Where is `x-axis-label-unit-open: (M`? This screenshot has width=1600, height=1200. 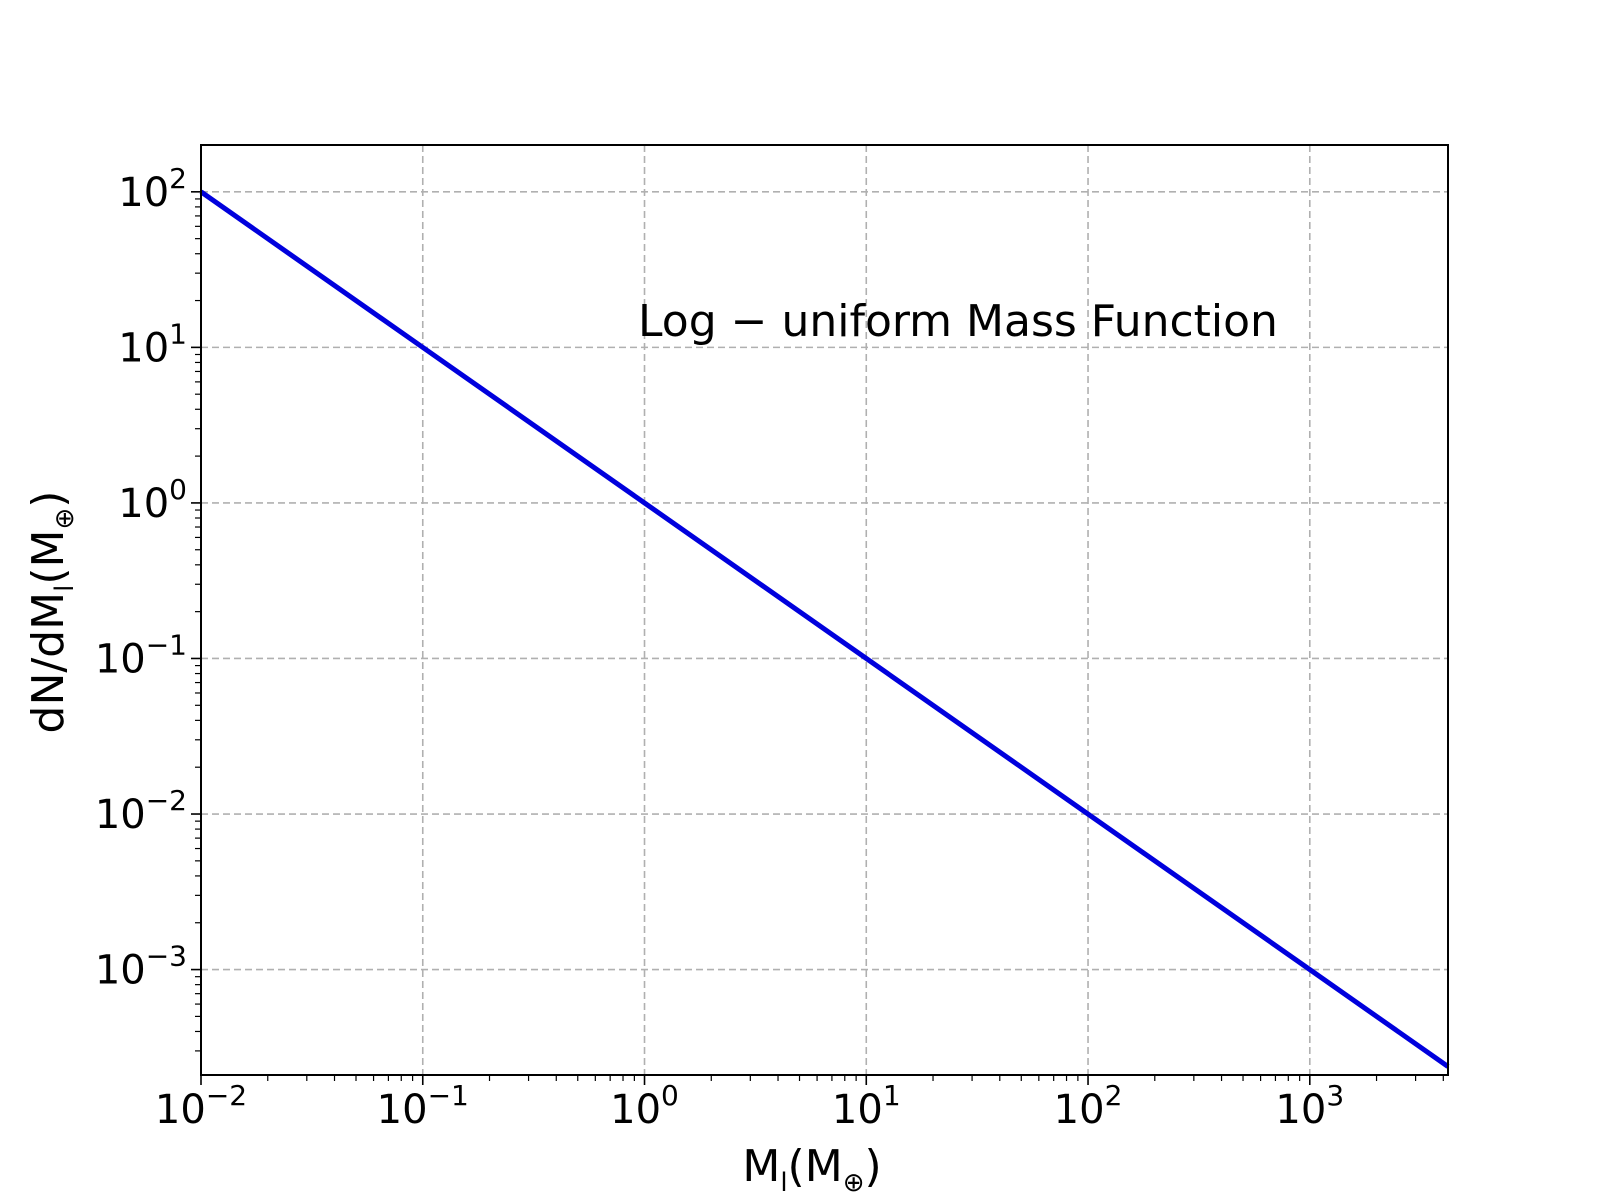
x-axis-label-unit-open: (M is located at coordinates (815, 1166).